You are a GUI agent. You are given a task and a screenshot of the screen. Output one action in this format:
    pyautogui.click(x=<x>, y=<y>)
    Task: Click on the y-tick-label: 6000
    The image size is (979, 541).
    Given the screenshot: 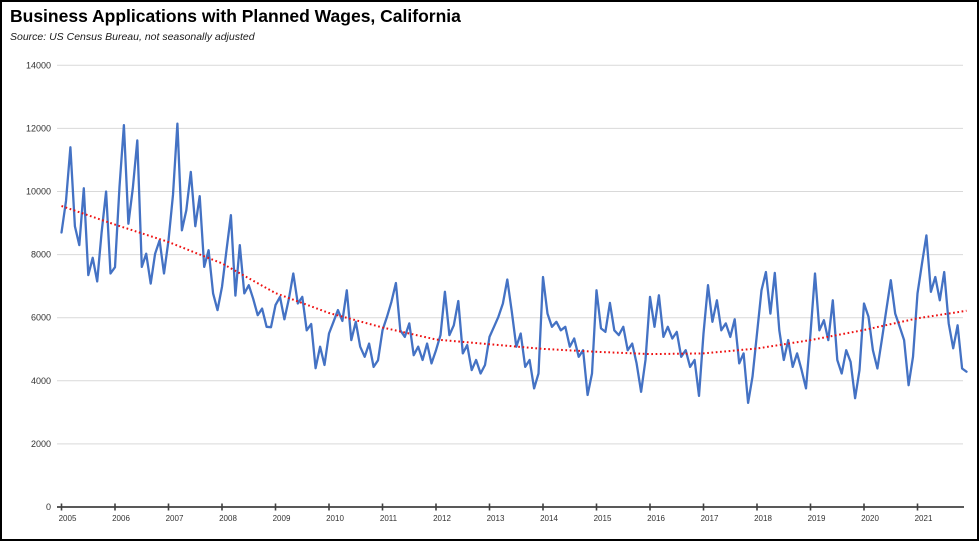 What is the action you would take?
    pyautogui.click(x=41, y=318)
    